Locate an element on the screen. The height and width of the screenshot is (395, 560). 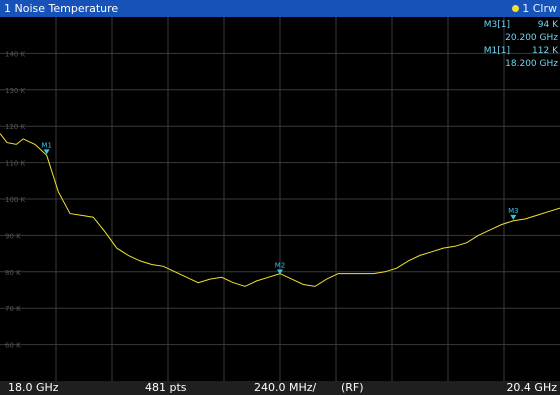
y-tick-label: 110 K is located at coordinates (15, 164).